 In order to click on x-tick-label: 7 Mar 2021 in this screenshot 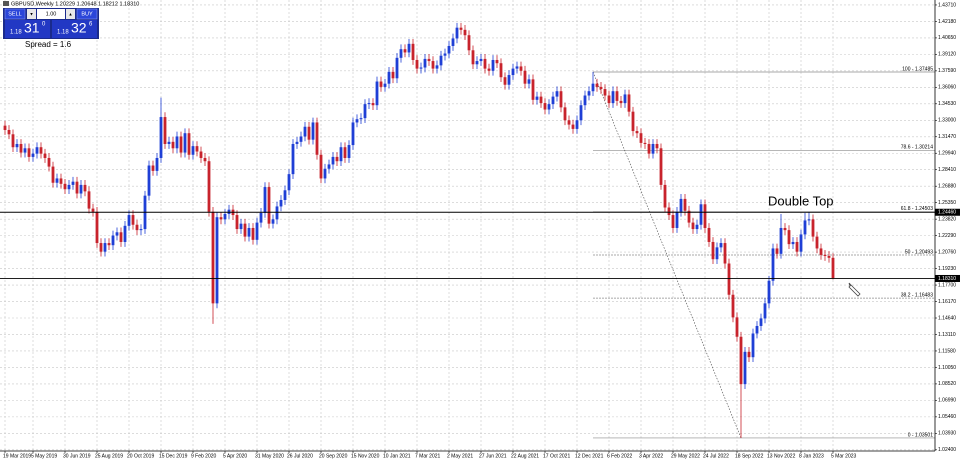, I will do `click(428, 456)`.